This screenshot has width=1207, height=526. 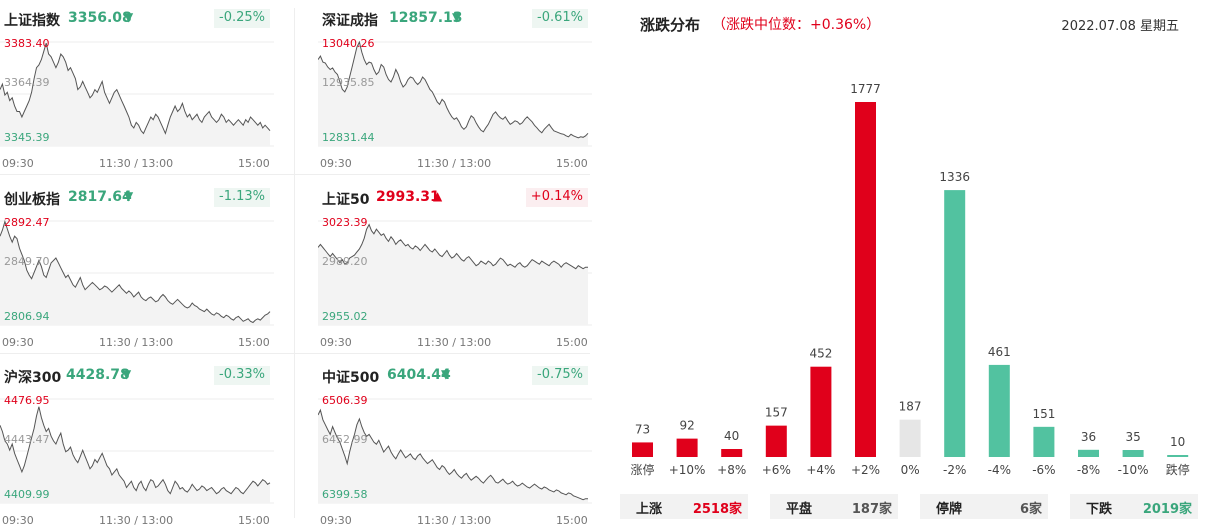 What do you see at coordinates (731, 436) in the screenshot?
I see `bar-value-label: 40` at bounding box center [731, 436].